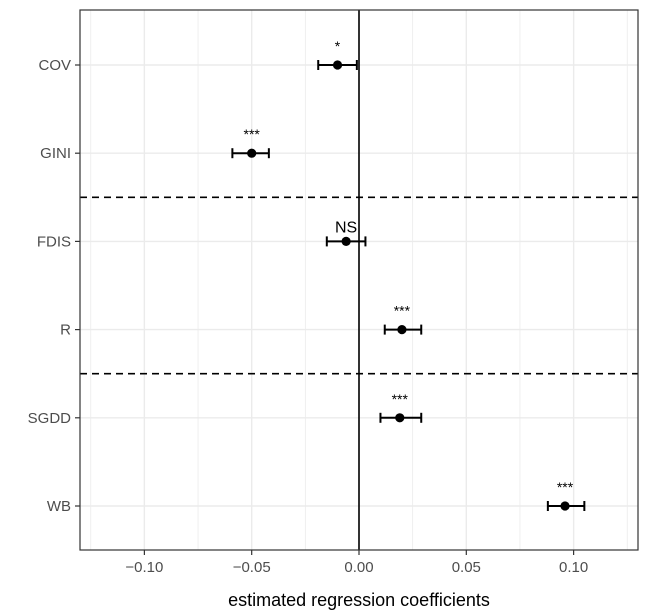 This screenshot has height=615, width=647. Describe the element at coordinates (359, 600) in the screenshot. I see `x-axis-title: estimated regression coefficients` at that location.